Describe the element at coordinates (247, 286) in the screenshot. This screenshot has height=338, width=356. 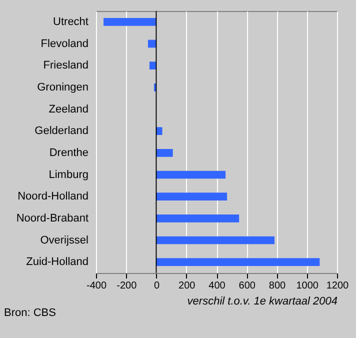
I see `x-tick-label: 600` at that location.